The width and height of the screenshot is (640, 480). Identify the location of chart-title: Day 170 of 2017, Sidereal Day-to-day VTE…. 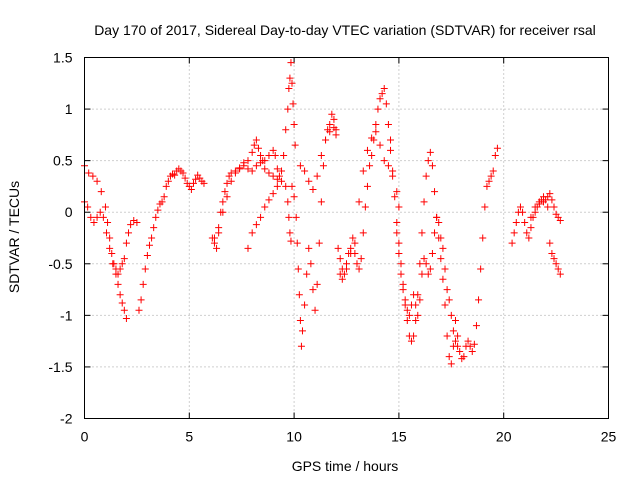
(345, 30).